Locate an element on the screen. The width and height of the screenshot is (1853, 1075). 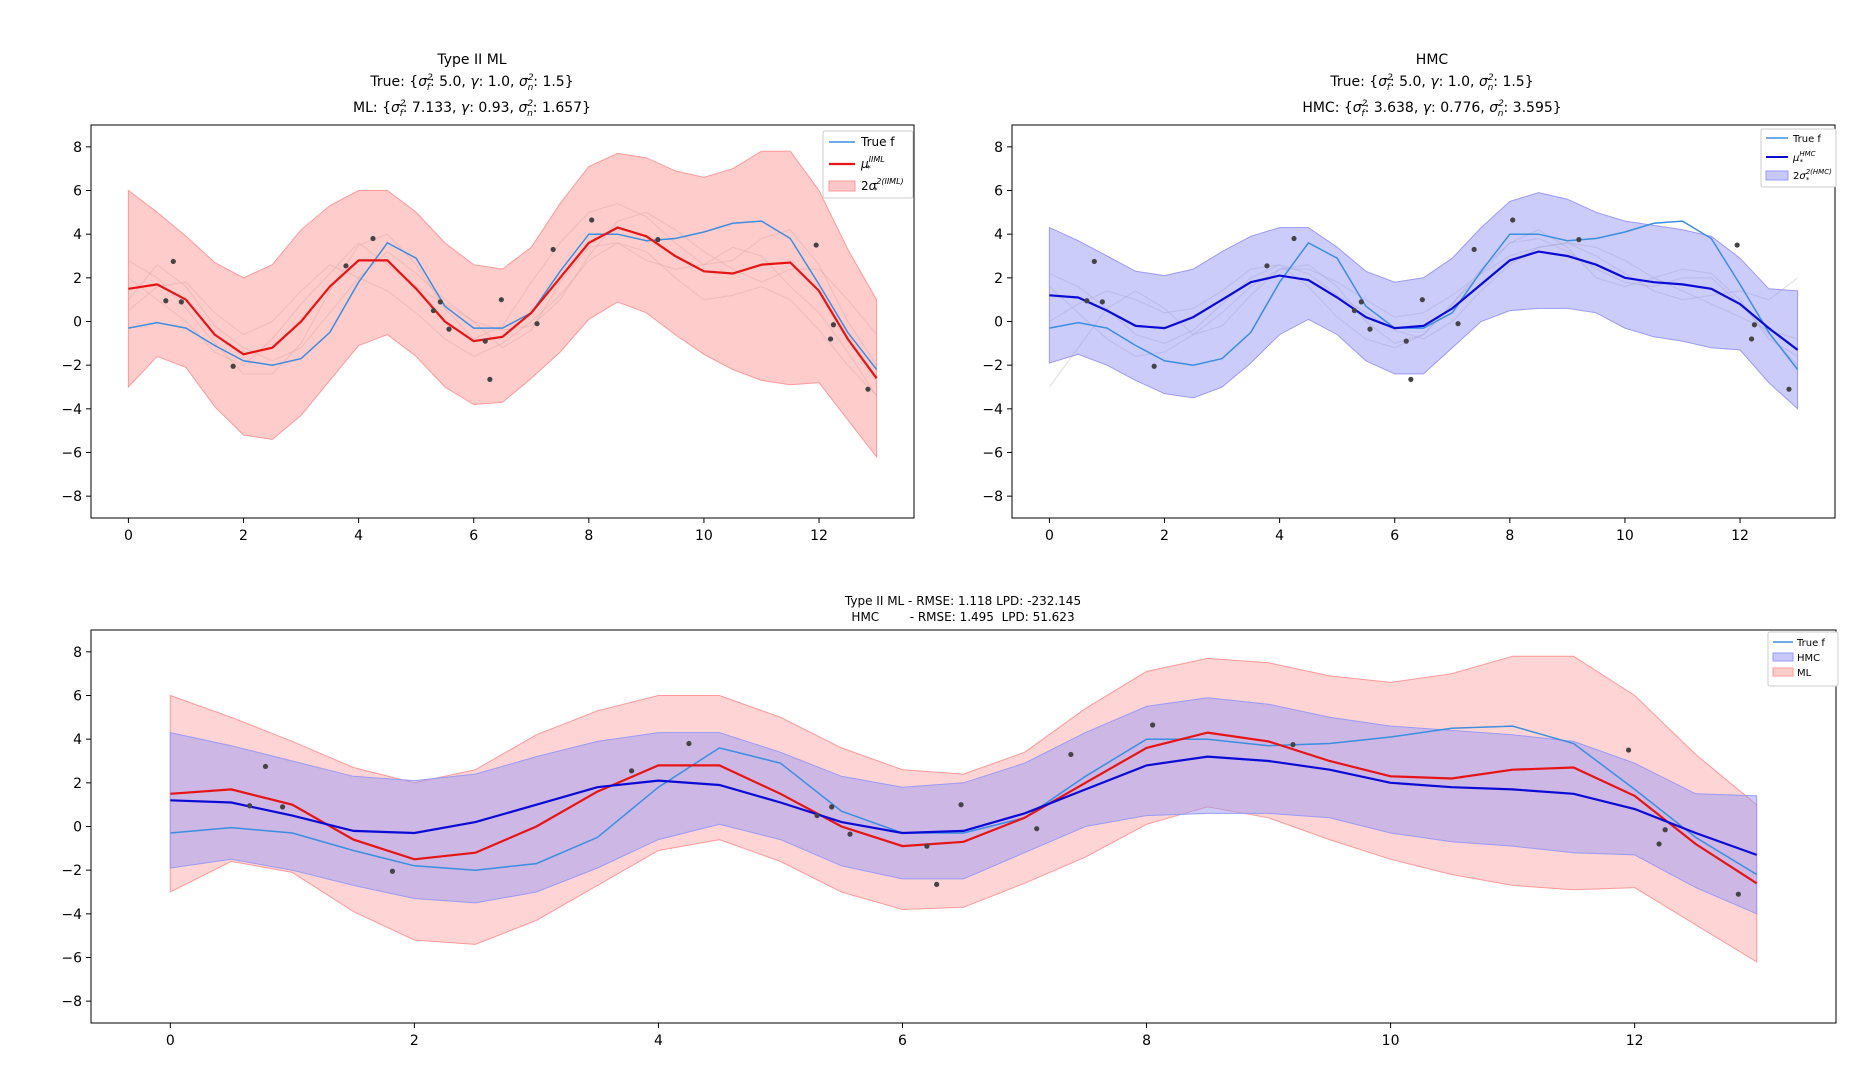
compare-xtick-label-6: 6 is located at coordinates (902, 1041).